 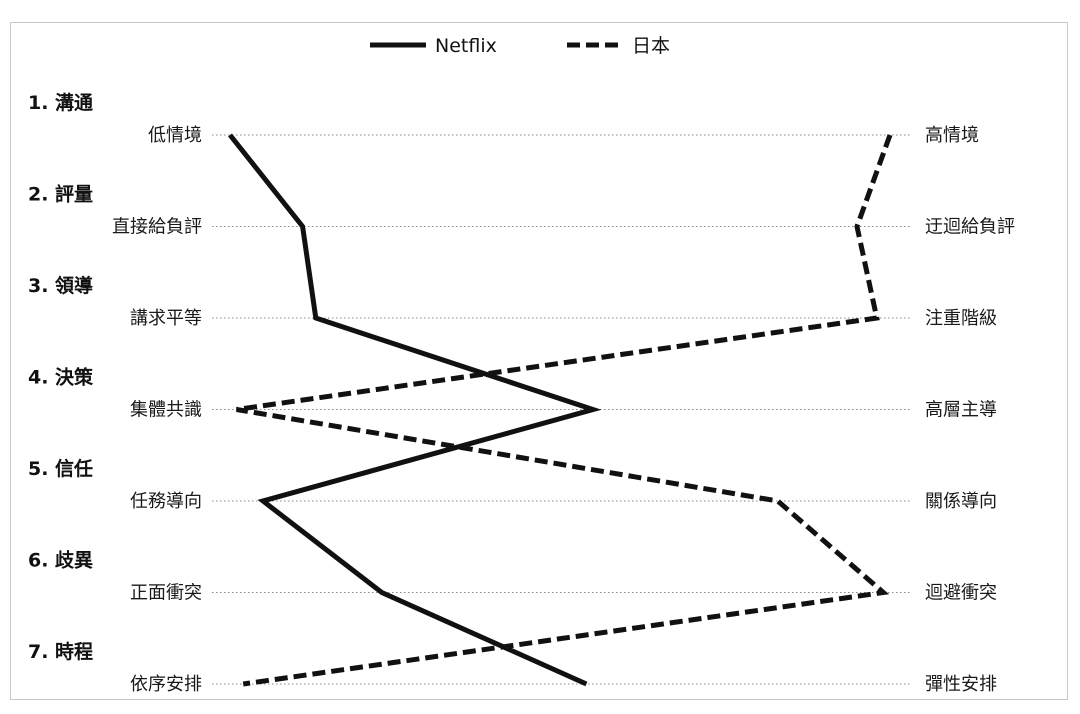 What do you see at coordinates (166, 410) in the screenshot?
I see `left-pole-label: 集體共識` at bounding box center [166, 410].